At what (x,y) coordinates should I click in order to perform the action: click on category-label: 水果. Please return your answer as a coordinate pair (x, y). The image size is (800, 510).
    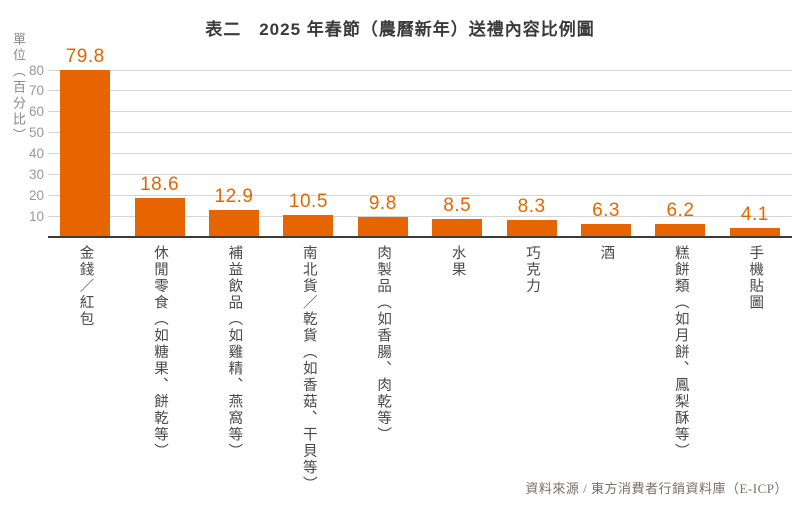
    Looking at the image, I should click on (457, 261).